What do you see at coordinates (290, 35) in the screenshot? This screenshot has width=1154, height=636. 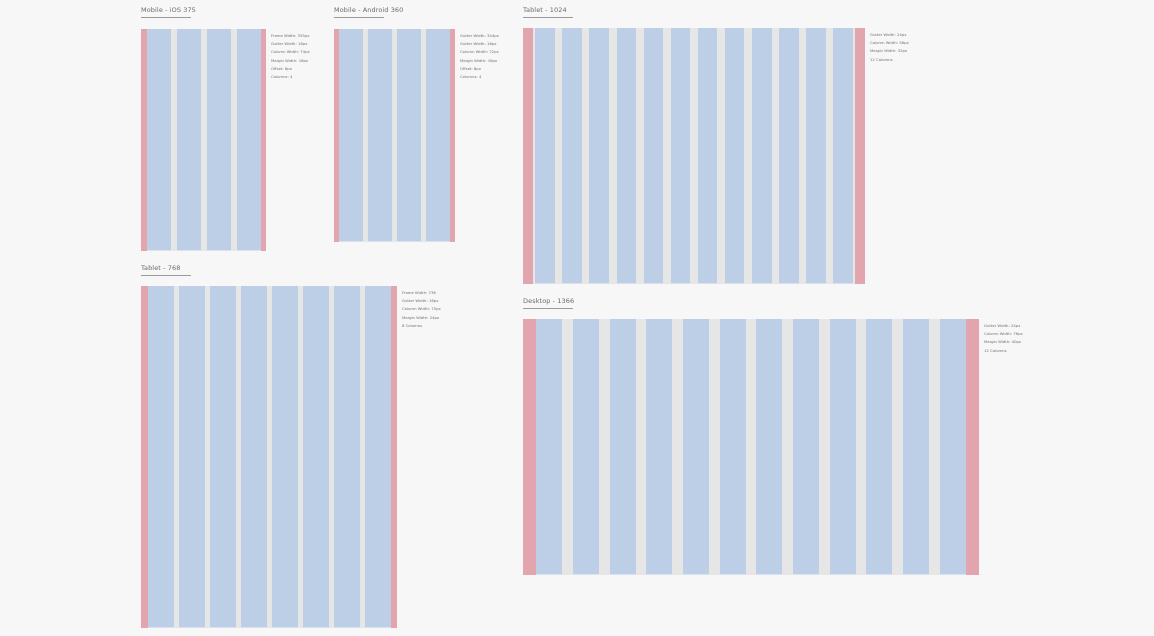 I see `spec-line: Frame Width: 355px` at bounding box center [290, 35].